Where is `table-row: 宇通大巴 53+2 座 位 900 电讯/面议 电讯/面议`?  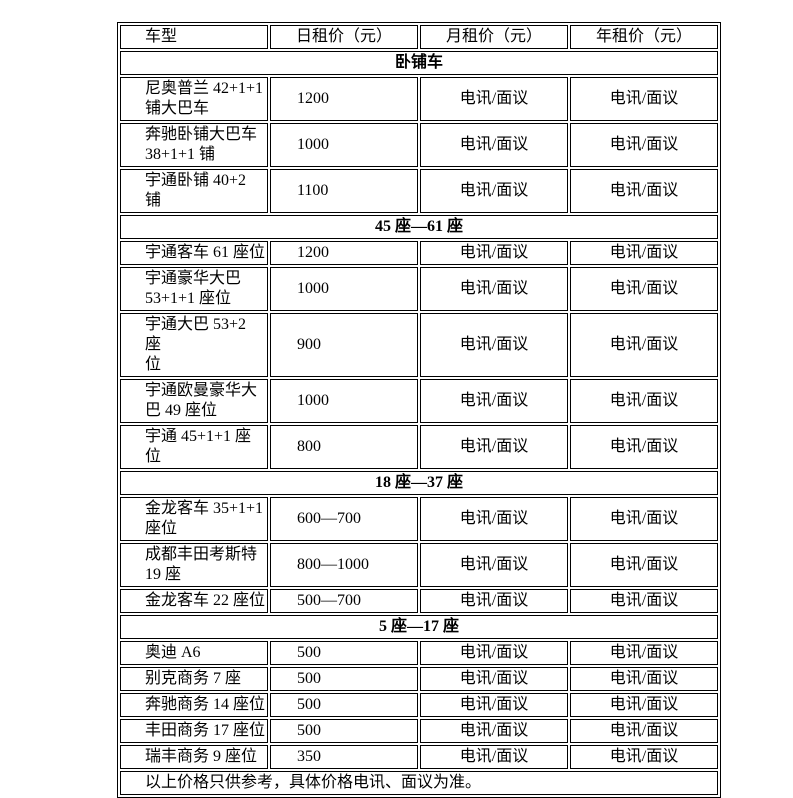
table-row: 宇通大巴 53+2 座 位 900 电讯/面议 电讯/面议 is located at coordinates (419, 345).